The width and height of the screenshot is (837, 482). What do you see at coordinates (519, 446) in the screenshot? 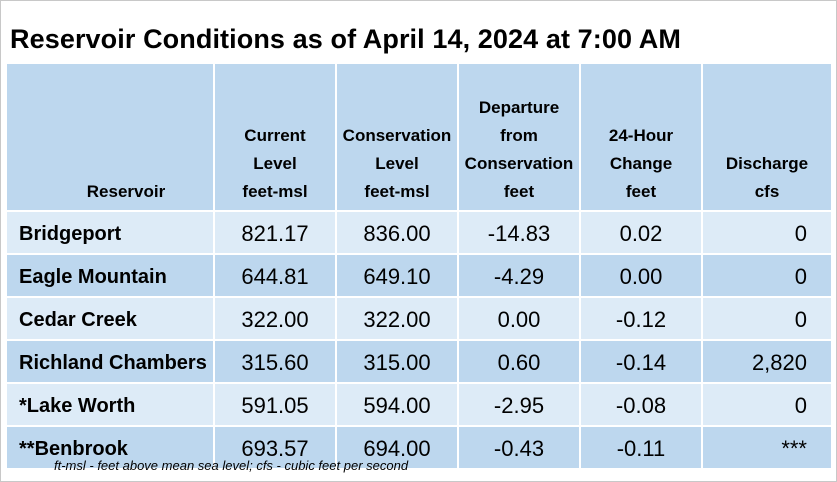
I see `cell-departure: -0.43` at bounding box center [519, 446].